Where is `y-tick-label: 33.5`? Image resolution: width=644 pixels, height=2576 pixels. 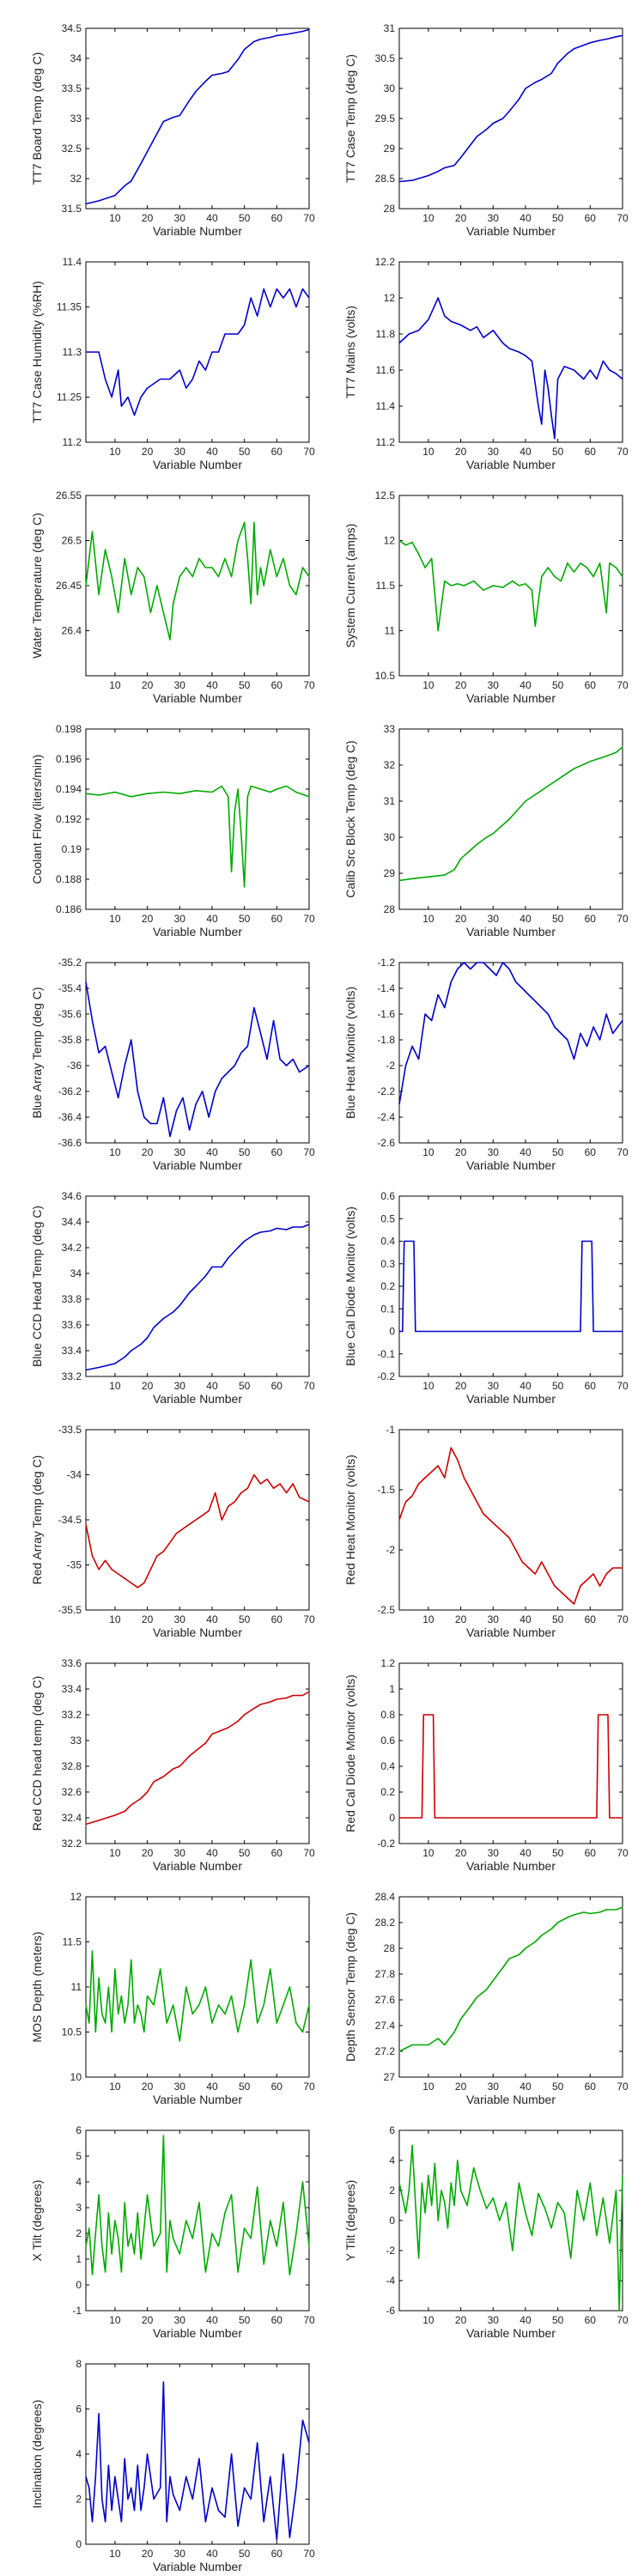
y-tick-label: 33.5 is located at coordinates (72, 88).